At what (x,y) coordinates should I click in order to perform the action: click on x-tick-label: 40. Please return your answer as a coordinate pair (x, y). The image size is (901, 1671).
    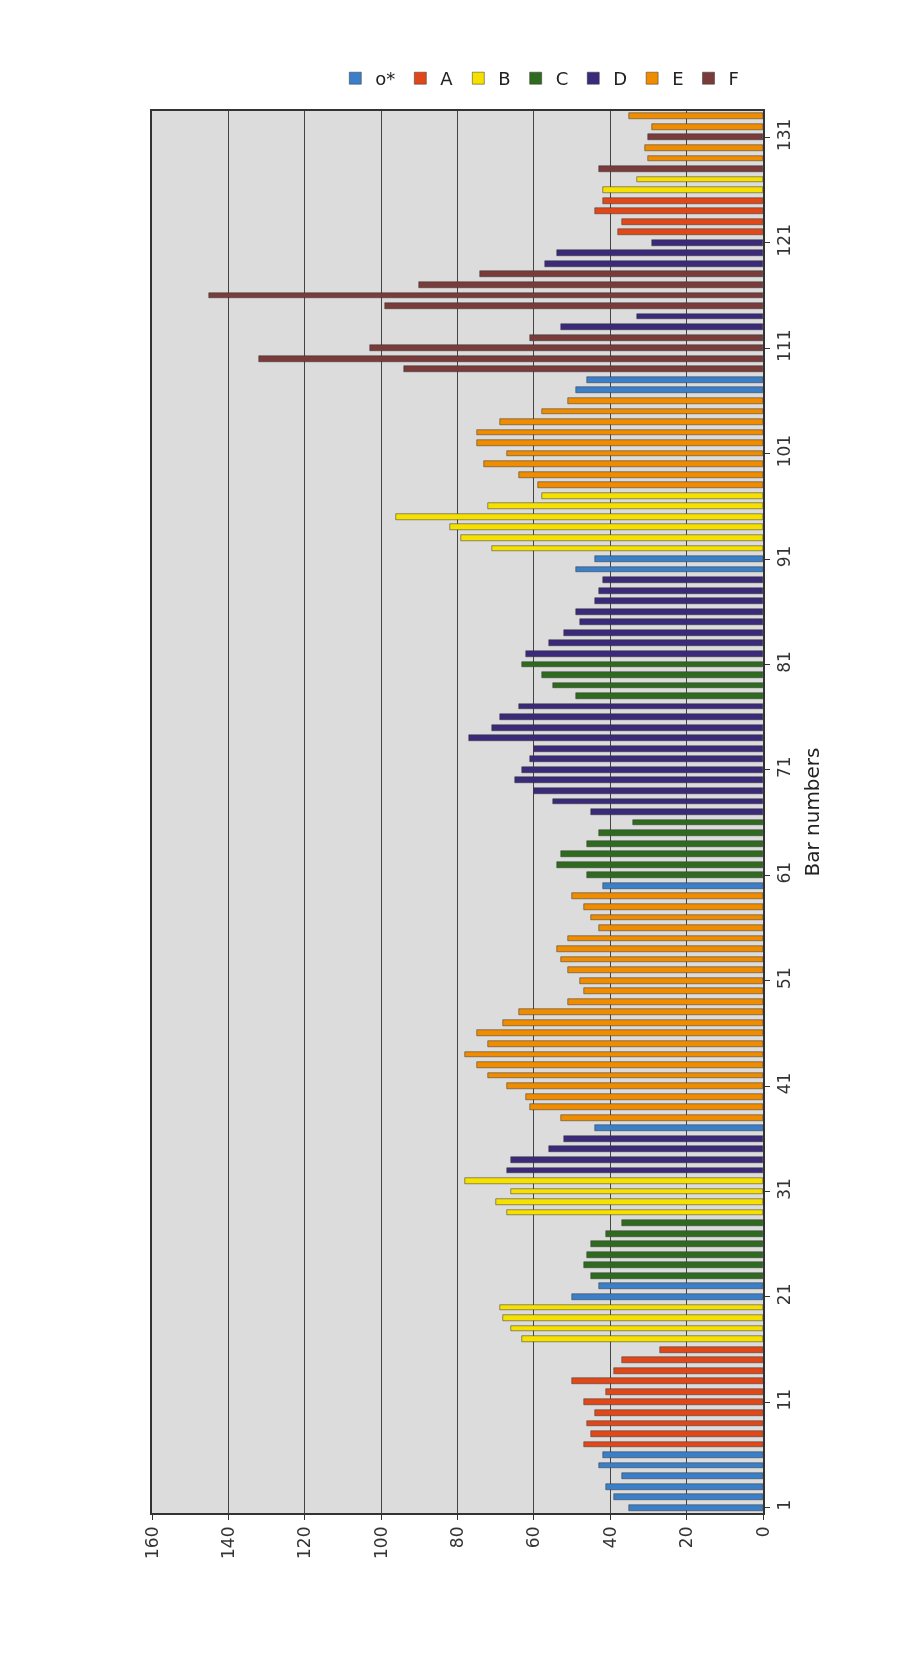
    Looking at the image, I should click on (609, 1537).